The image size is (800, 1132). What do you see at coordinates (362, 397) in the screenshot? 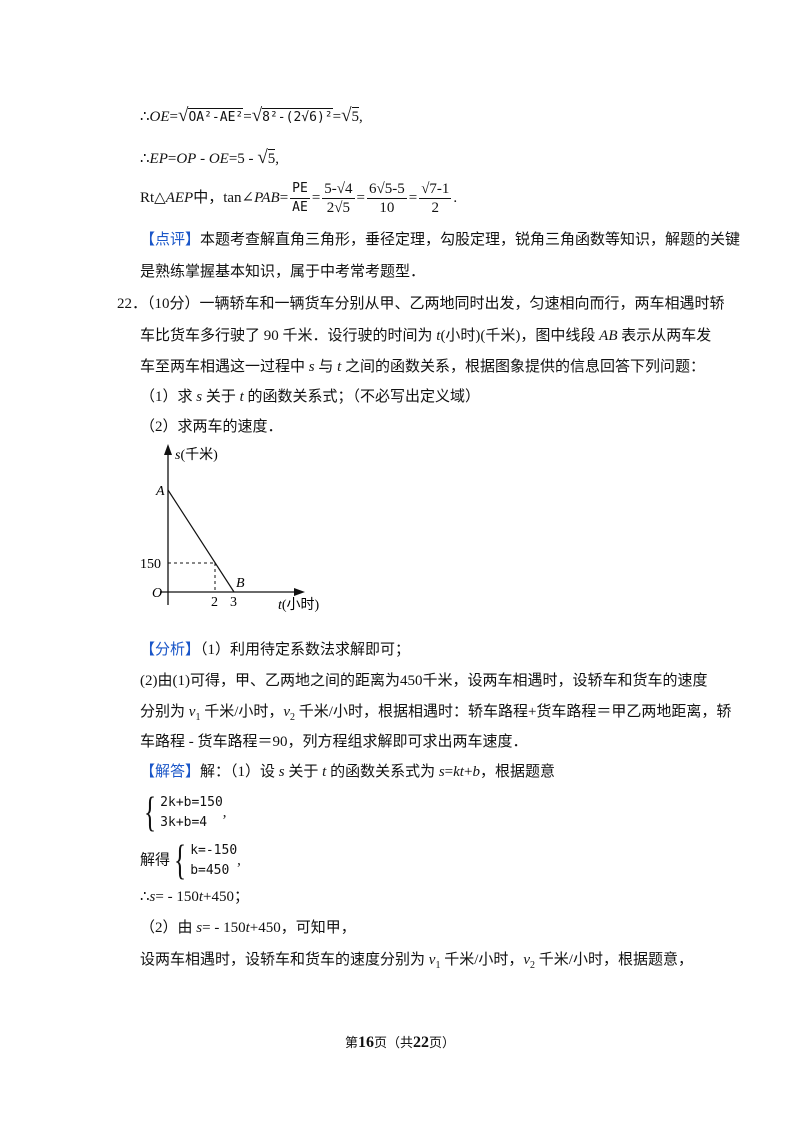
I see `text: 的函数关系式；（不必写出定义域）` at bounding box center [362, 397].